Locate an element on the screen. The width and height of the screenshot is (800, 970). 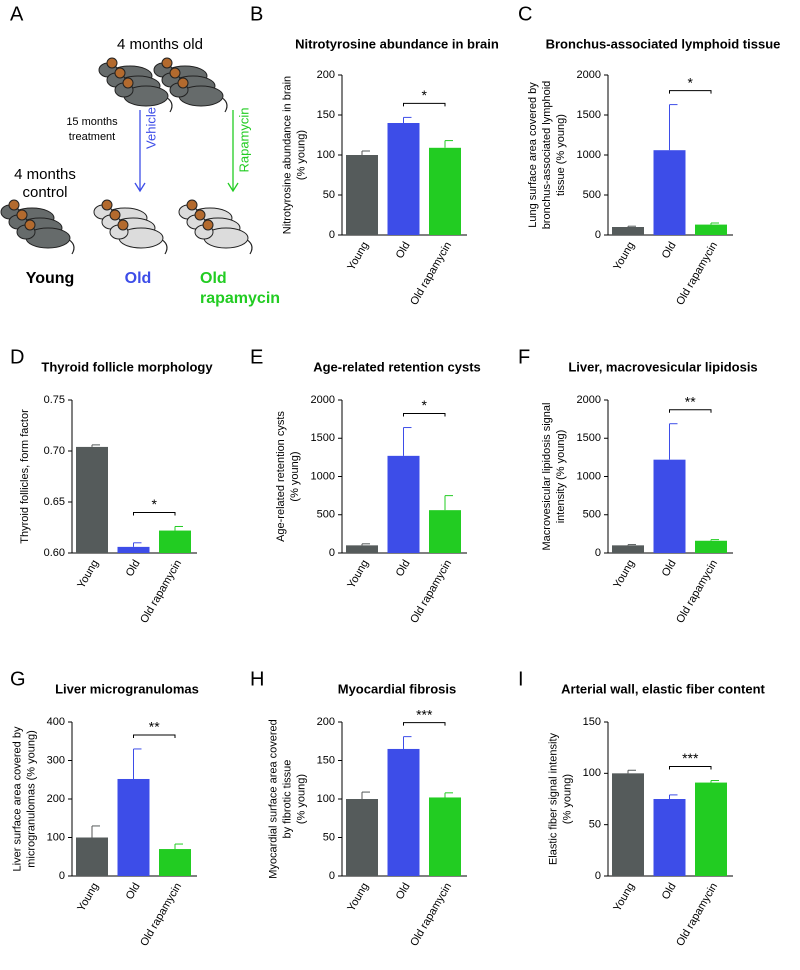
y-axis-label: Thyroid follicles, form factor is located at coordinates (25, 476).